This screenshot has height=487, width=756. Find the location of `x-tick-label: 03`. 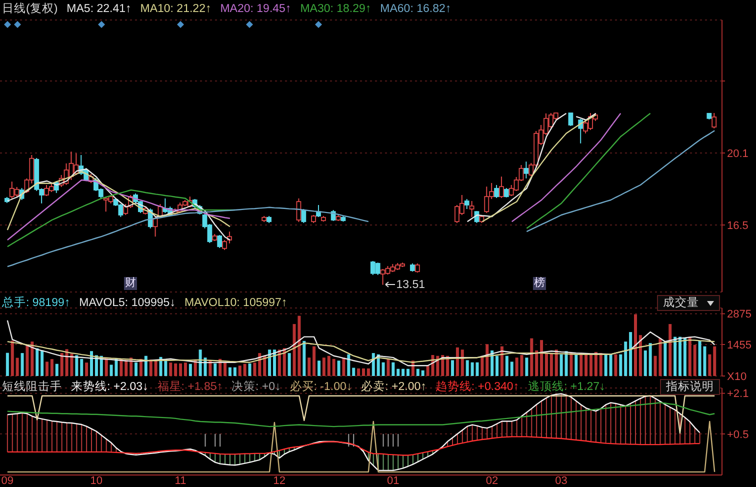

x-tick-label: 03 is located at coordinates (561, 480).